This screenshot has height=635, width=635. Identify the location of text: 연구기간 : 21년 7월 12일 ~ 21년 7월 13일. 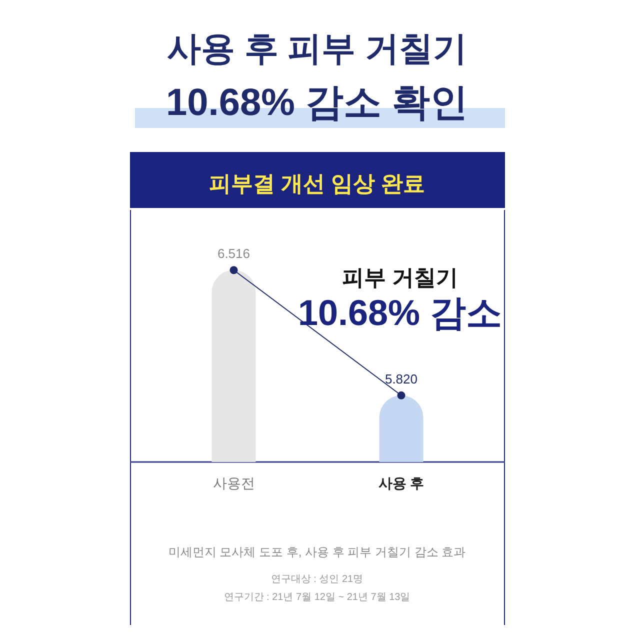
(317, 597).